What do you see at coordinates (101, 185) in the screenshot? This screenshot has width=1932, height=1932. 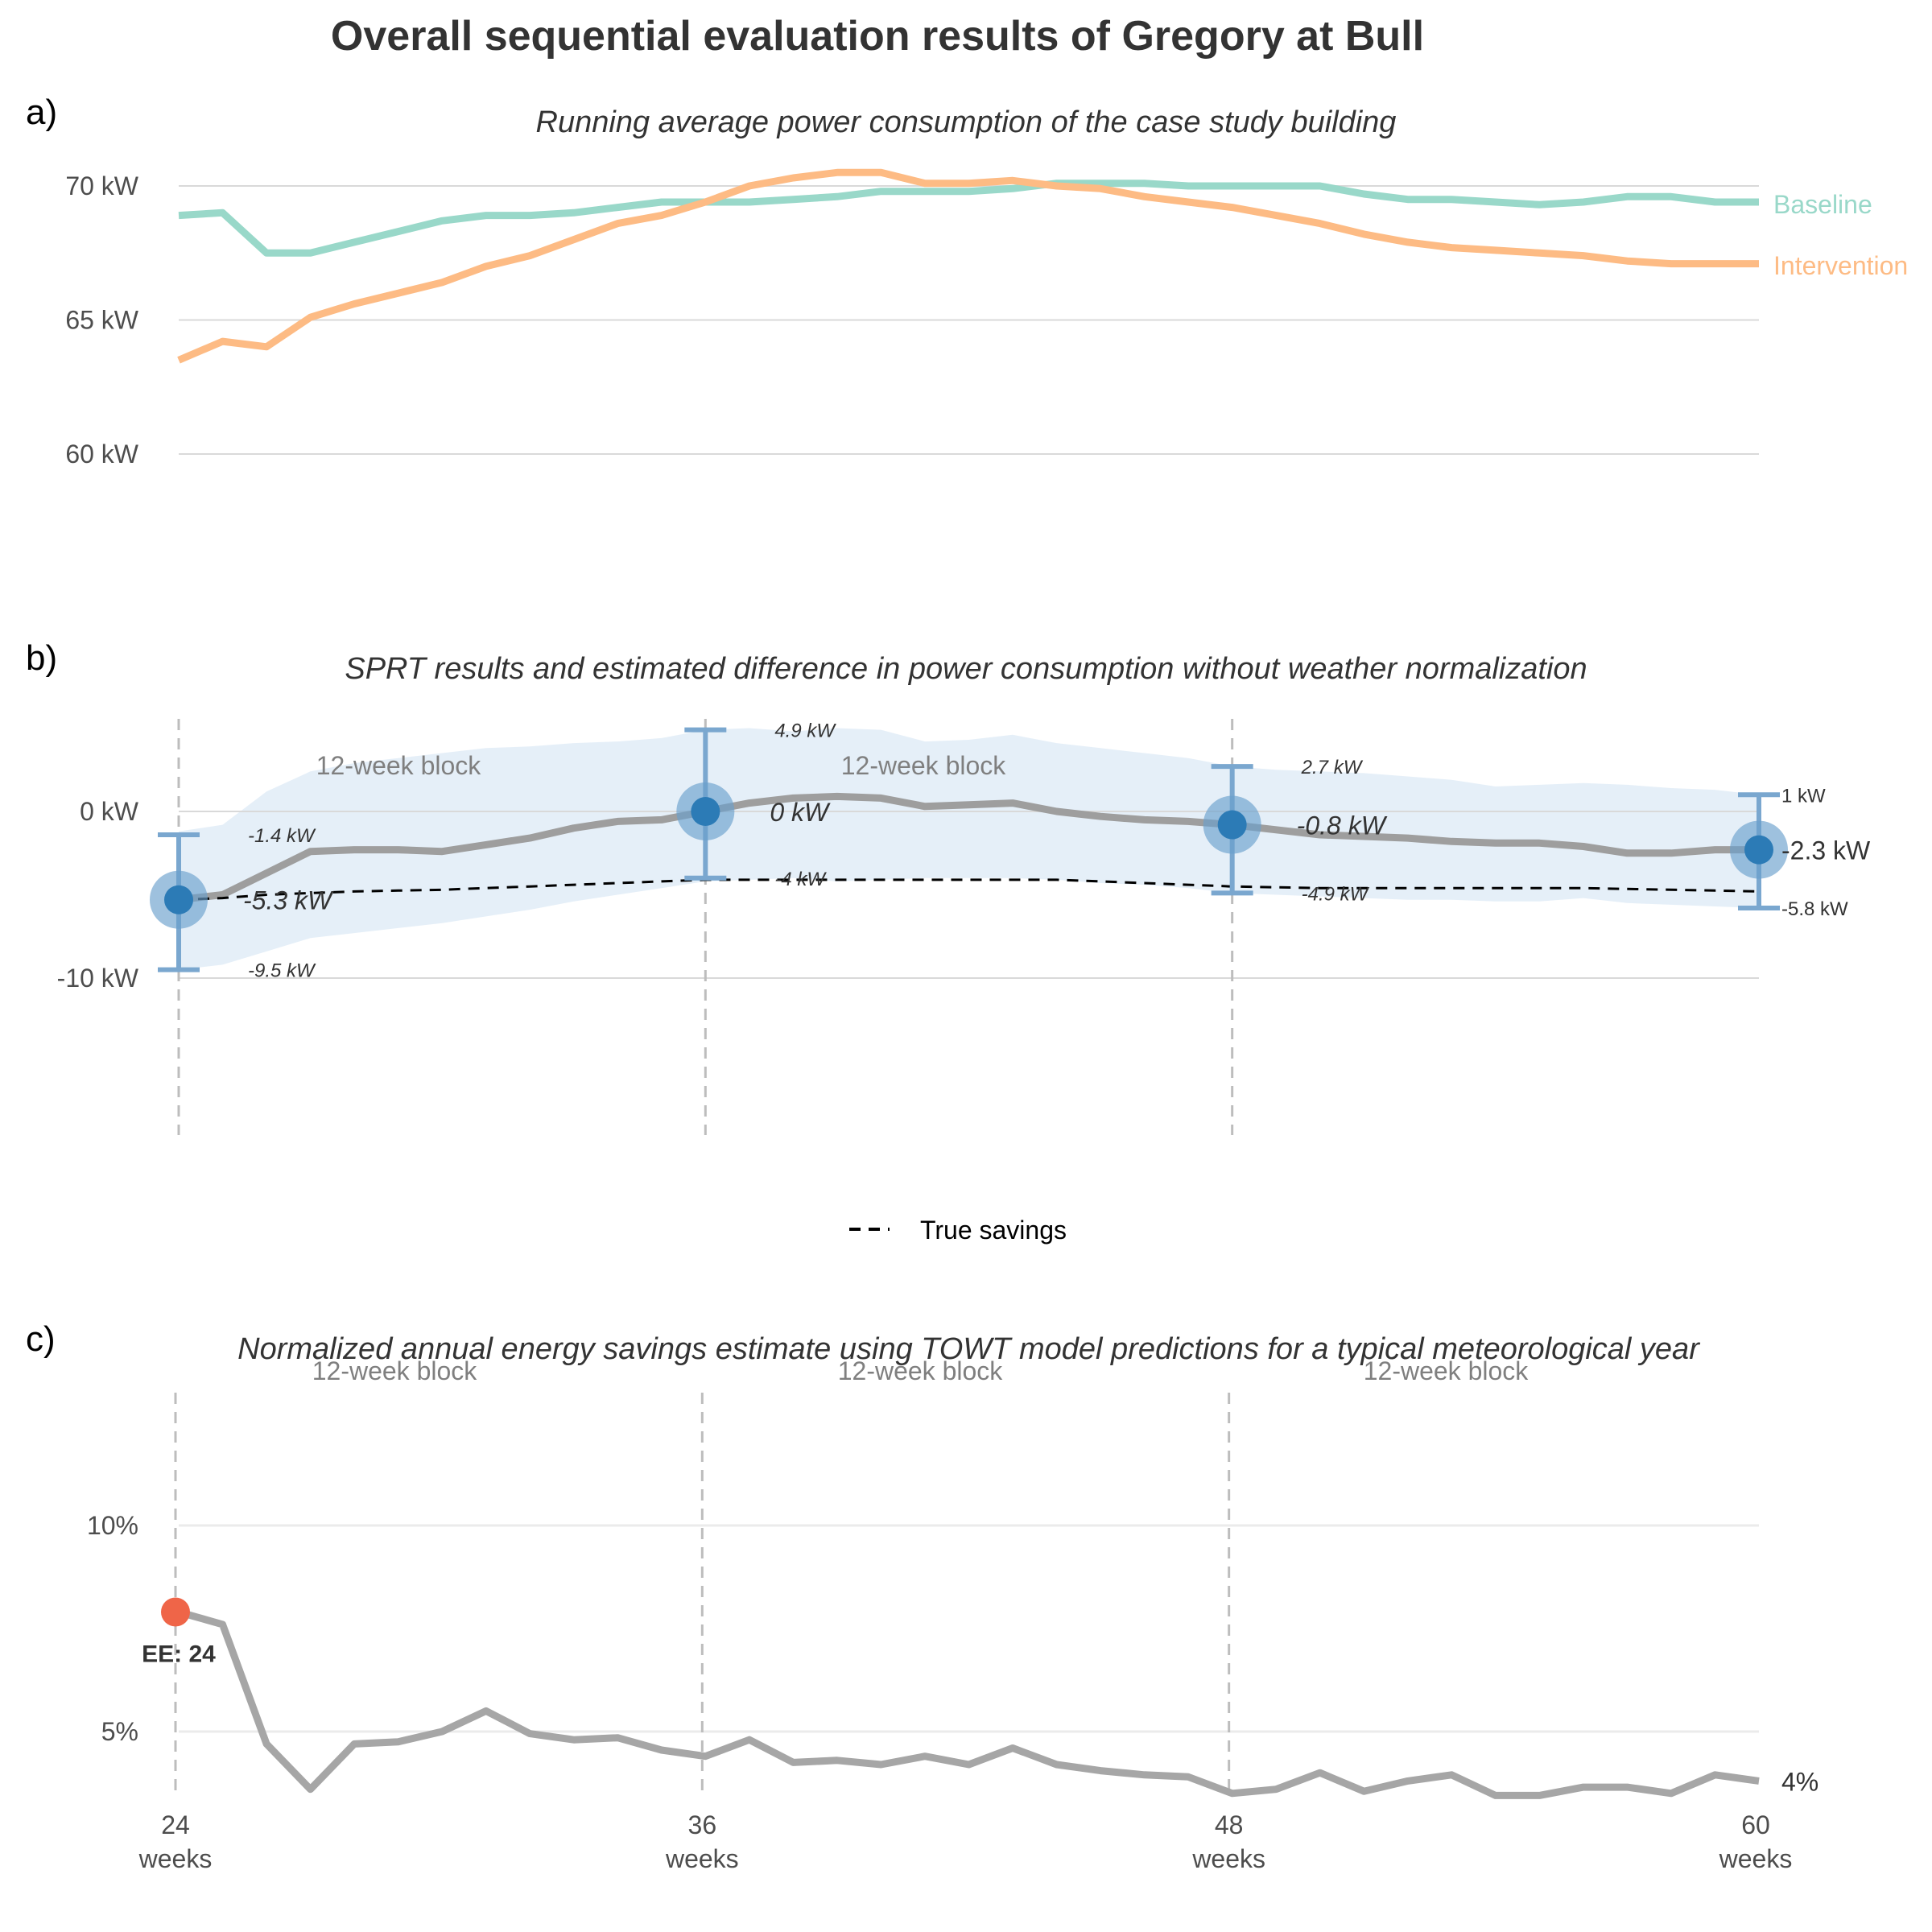 I see `panel-a-y-tick-label: 70 kW` at bounding box center [101, 185].